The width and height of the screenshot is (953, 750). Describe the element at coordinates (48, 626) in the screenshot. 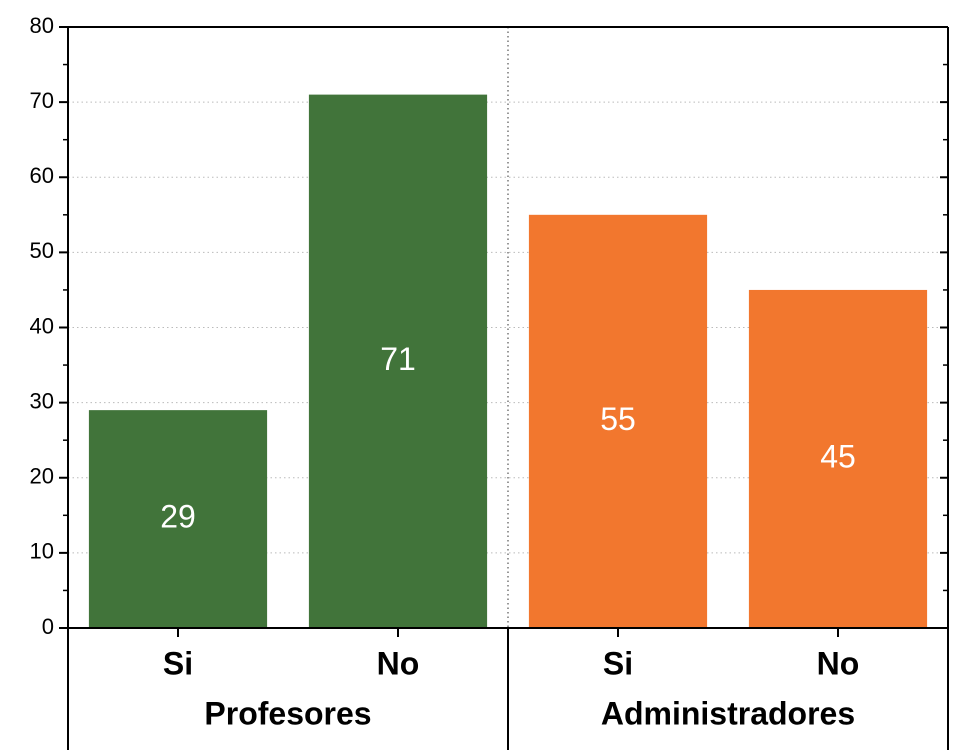

I see `y-tick-label: 0` at that location.